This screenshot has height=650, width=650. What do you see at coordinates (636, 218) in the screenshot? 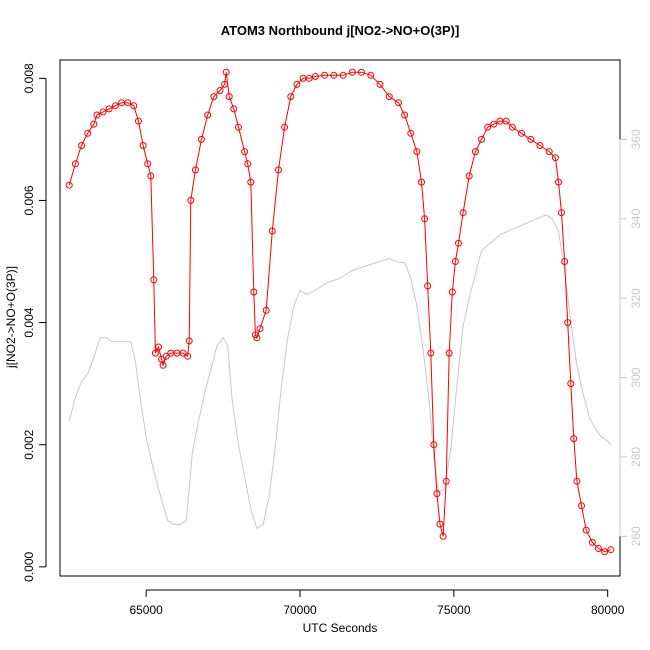
I see `y2-tick-label: 340` at bounding box center [636, 218].